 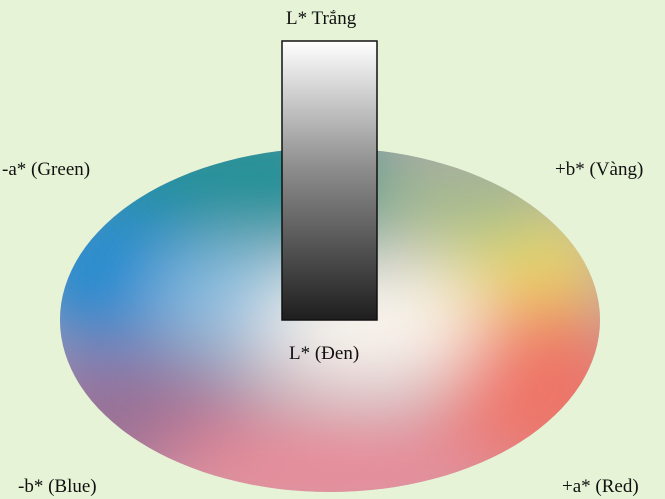 I want to click on label-l-white: L* Trắng, so click(x=321, y=18).